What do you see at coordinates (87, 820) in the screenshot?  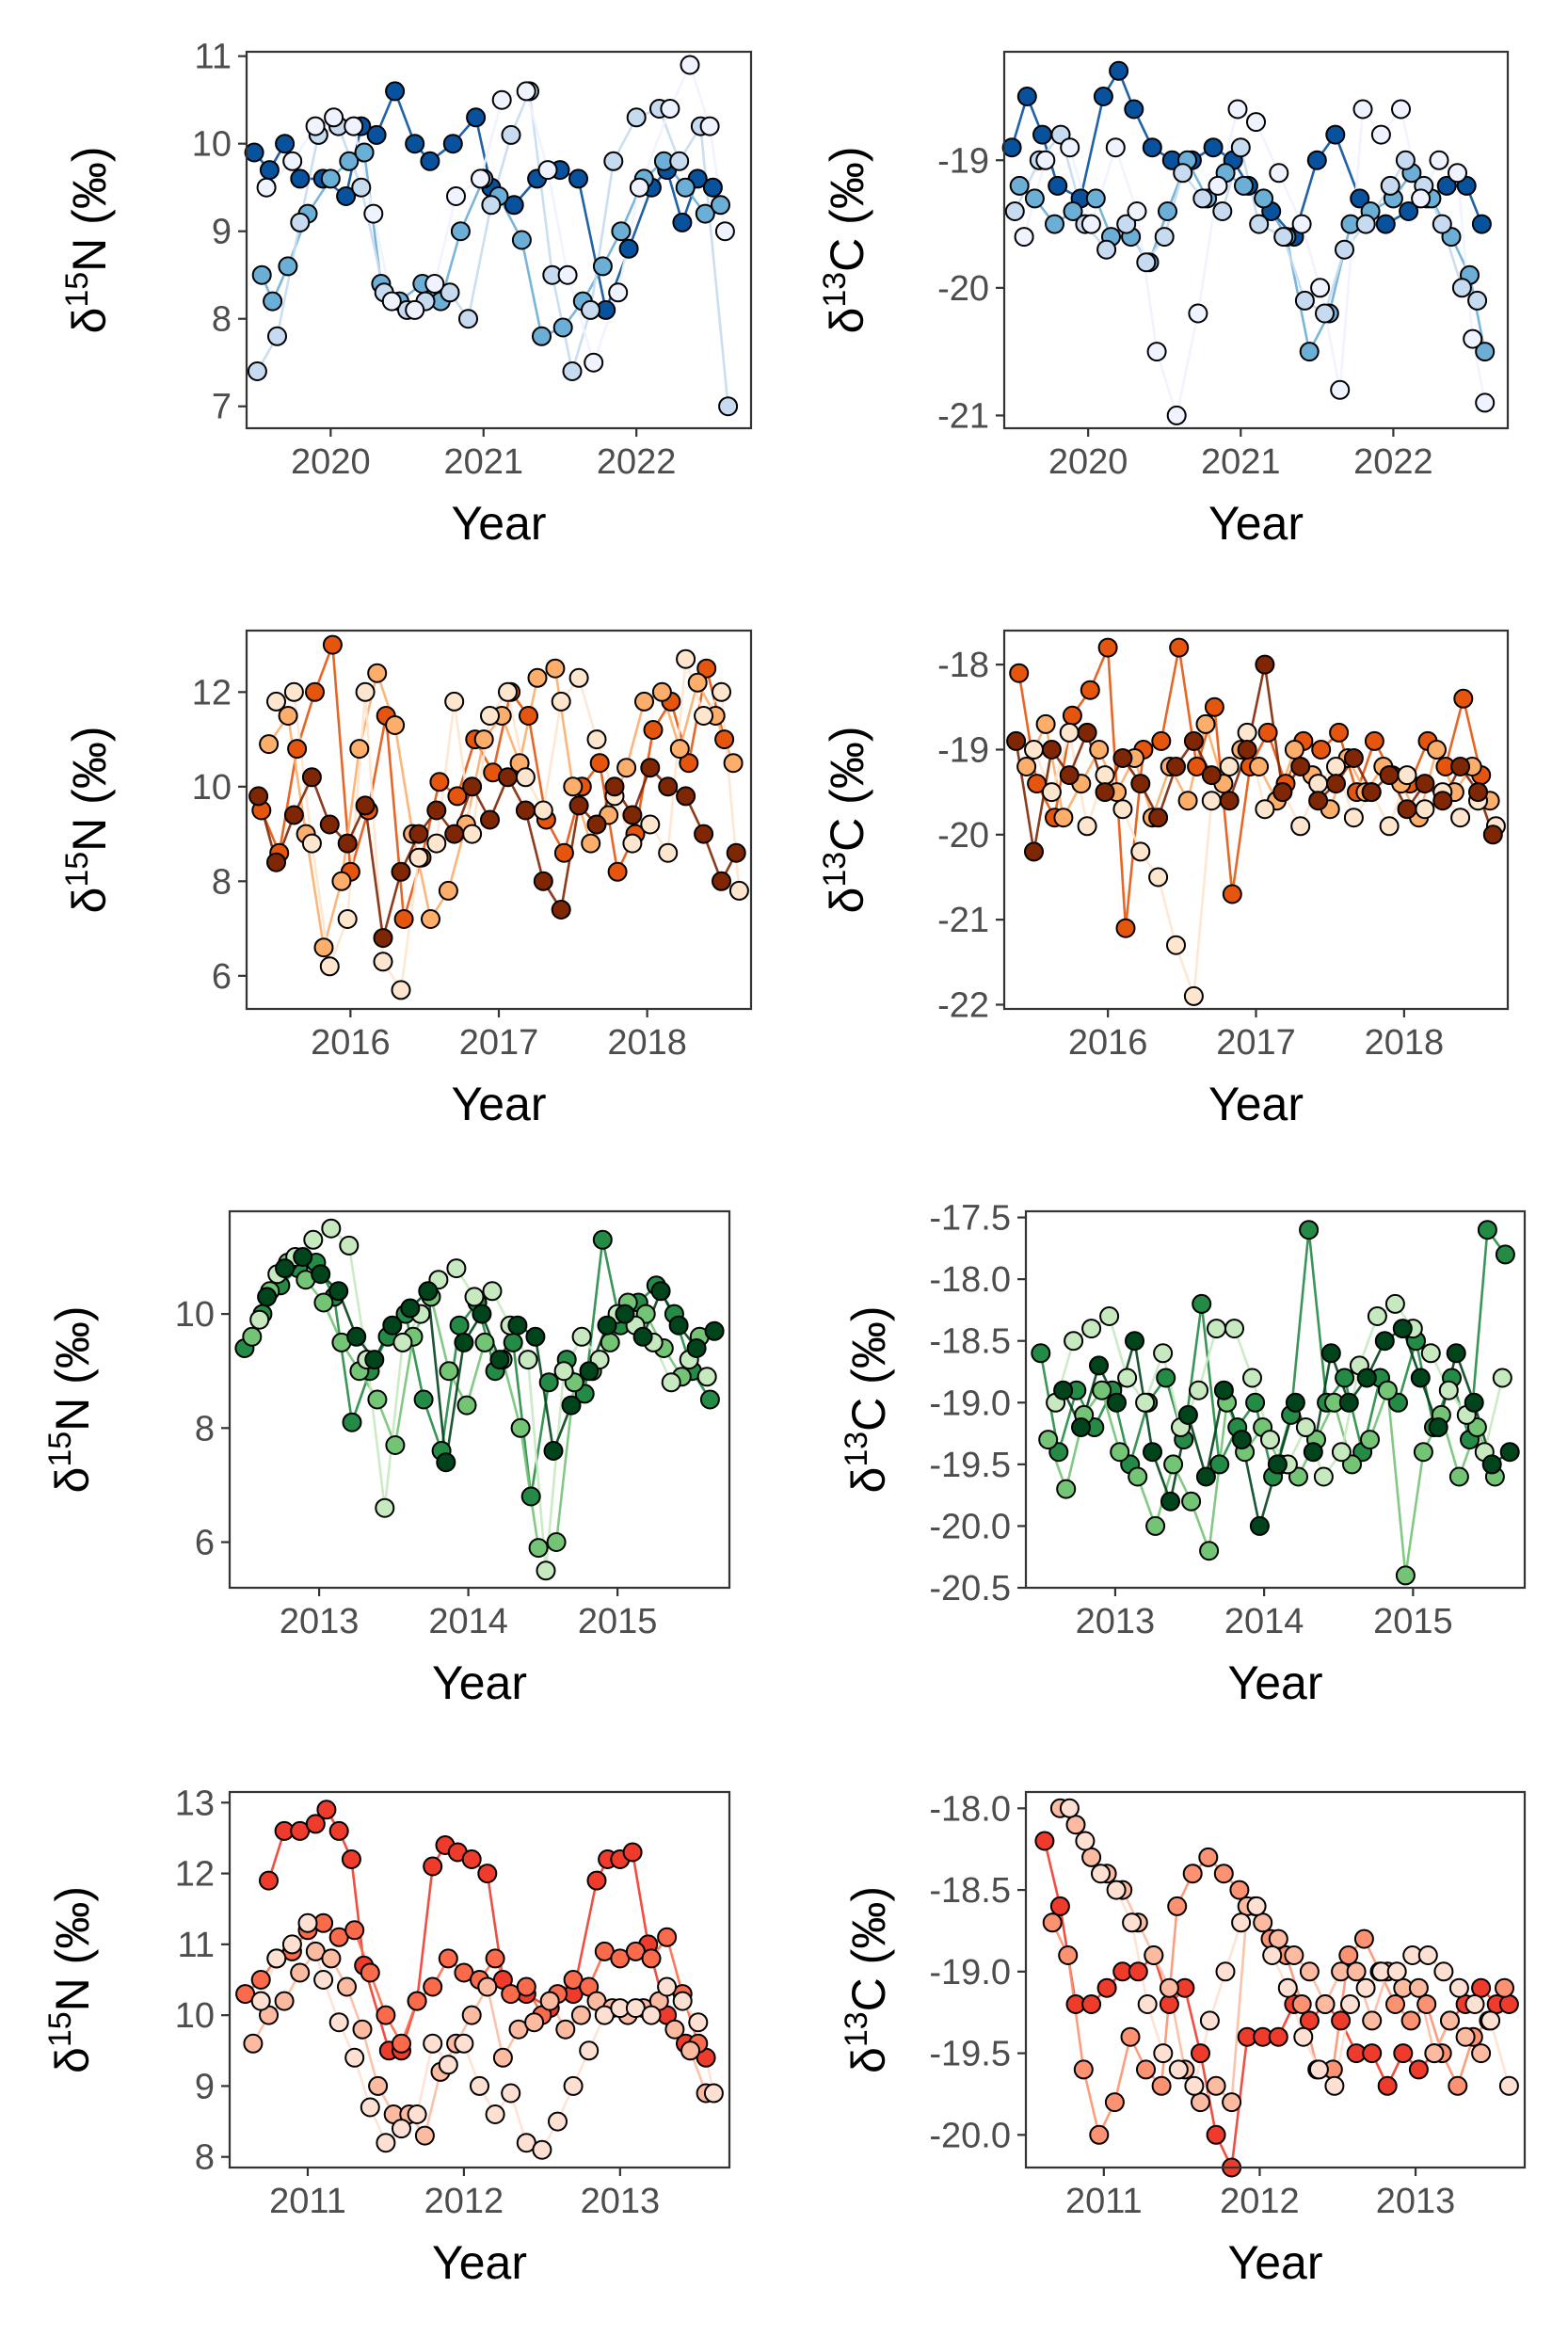 I see `y-axis-title: δ15N (‰)` at bounding box center [87, 820].